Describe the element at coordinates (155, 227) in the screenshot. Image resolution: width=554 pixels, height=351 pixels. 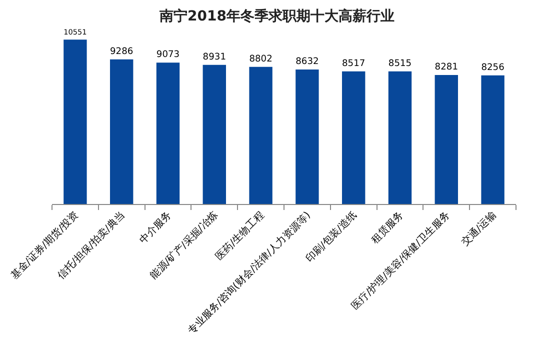
I see `x-tick-label: 中介服务` at that location.